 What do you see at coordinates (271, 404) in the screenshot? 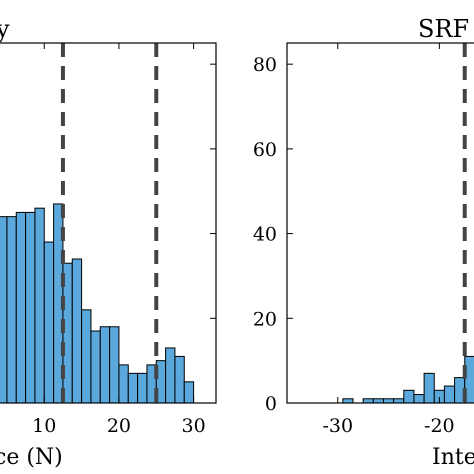
I see `right-y-tick-label: 0` at bounding box center [271, 404].